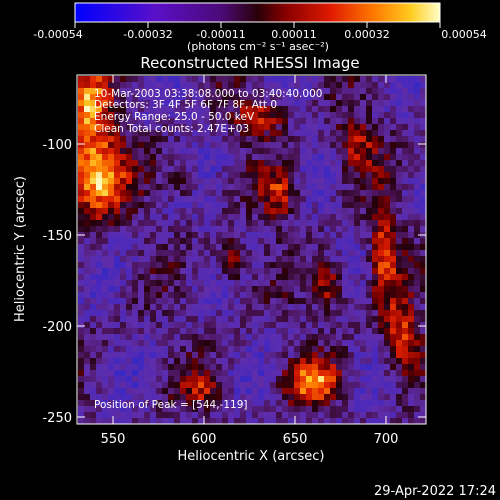 The image size is (500, 500). I want to click on y-axis-tick-labels: -100 -150 -200 -250, so click(57, 282).